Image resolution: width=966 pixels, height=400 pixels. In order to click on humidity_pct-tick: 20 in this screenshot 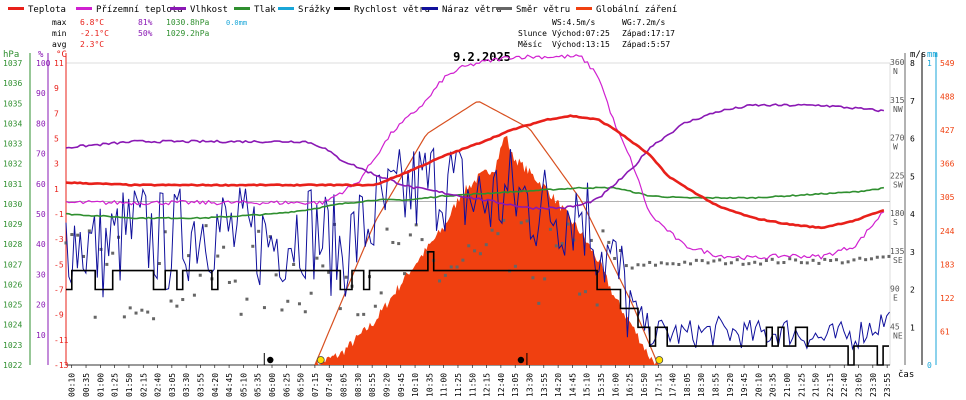, I will do `click(41, 305)`.